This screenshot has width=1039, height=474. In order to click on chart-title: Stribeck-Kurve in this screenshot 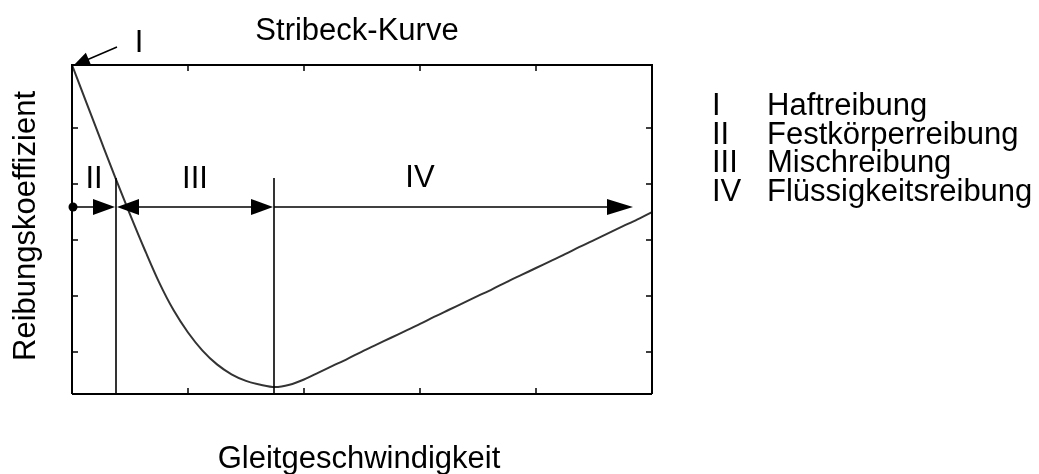, I will do `click(357, 29)`.